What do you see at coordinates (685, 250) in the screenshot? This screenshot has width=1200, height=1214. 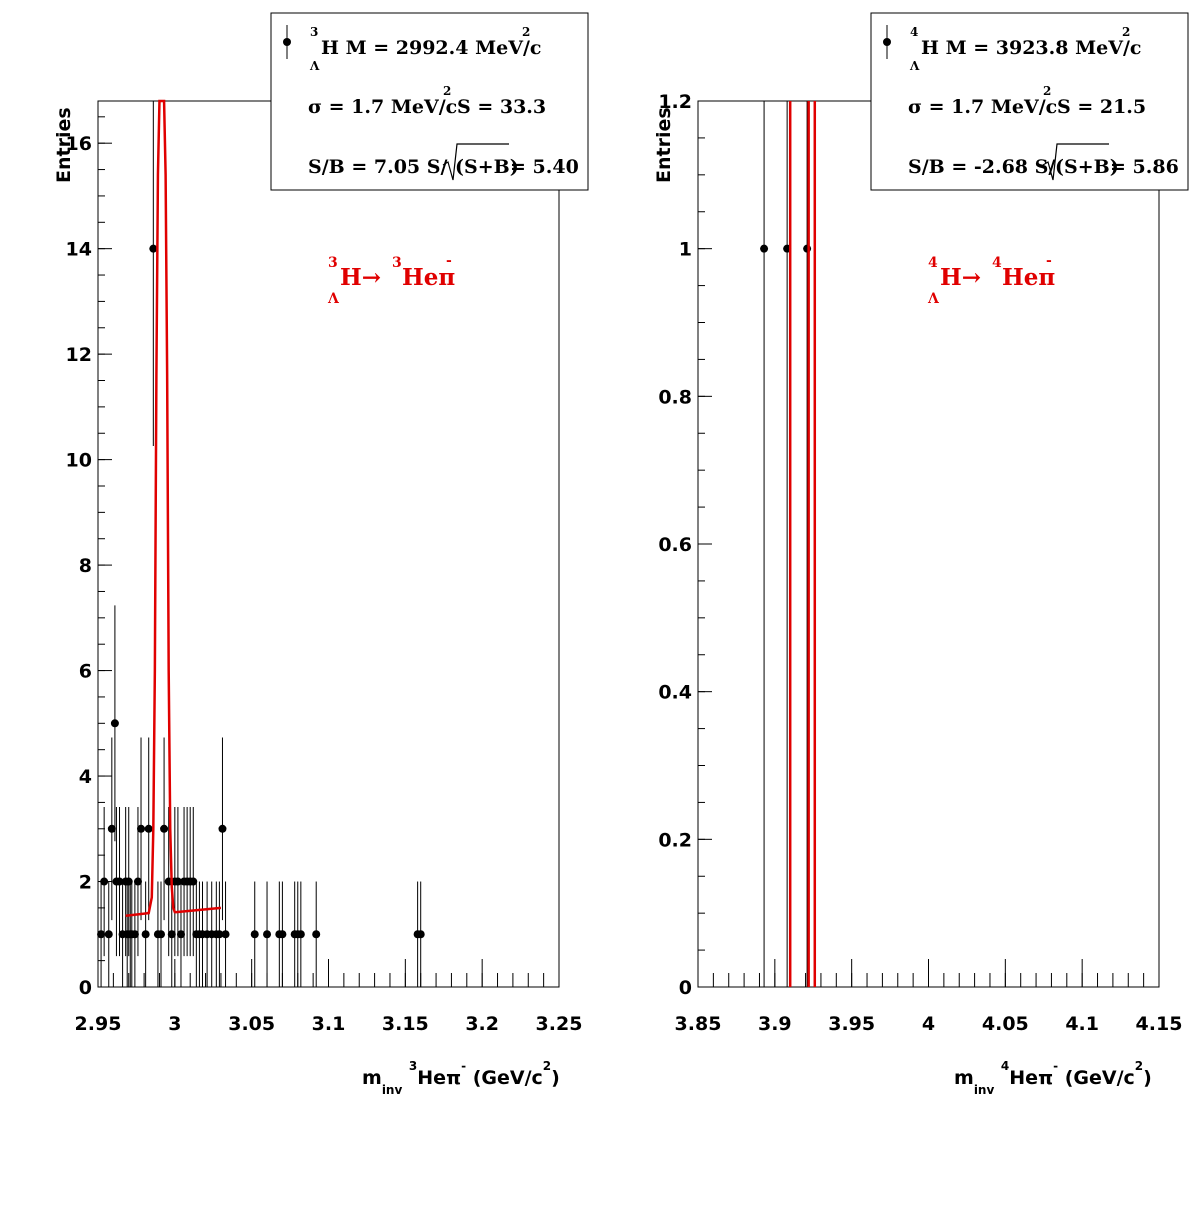 I see `y-tick-label: 1` at bounding box center [685, 250].